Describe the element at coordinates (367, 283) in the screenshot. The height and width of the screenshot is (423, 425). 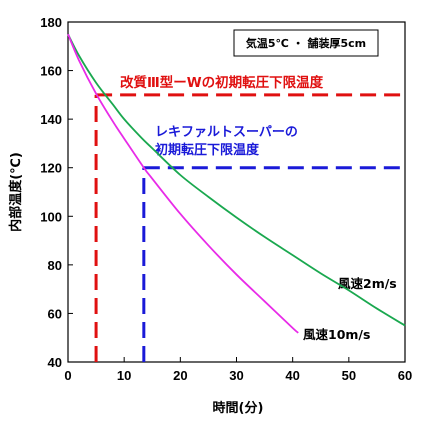
I see `series-label-wind2: 風速2m/s` at that location.